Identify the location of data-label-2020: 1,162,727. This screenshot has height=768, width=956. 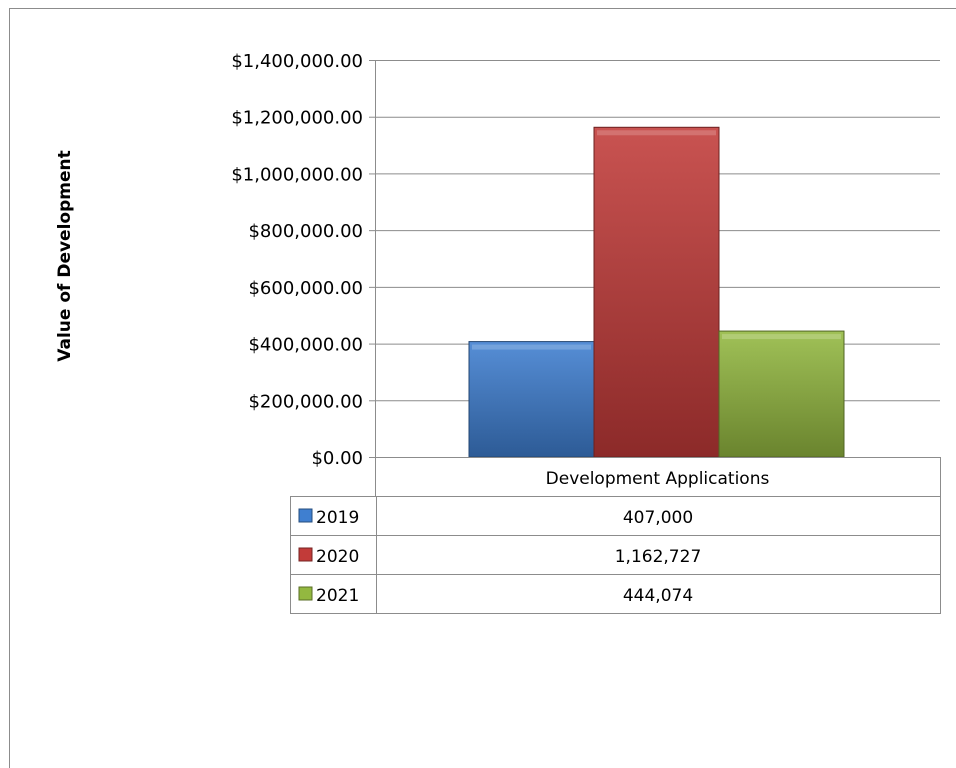
(658, 557).